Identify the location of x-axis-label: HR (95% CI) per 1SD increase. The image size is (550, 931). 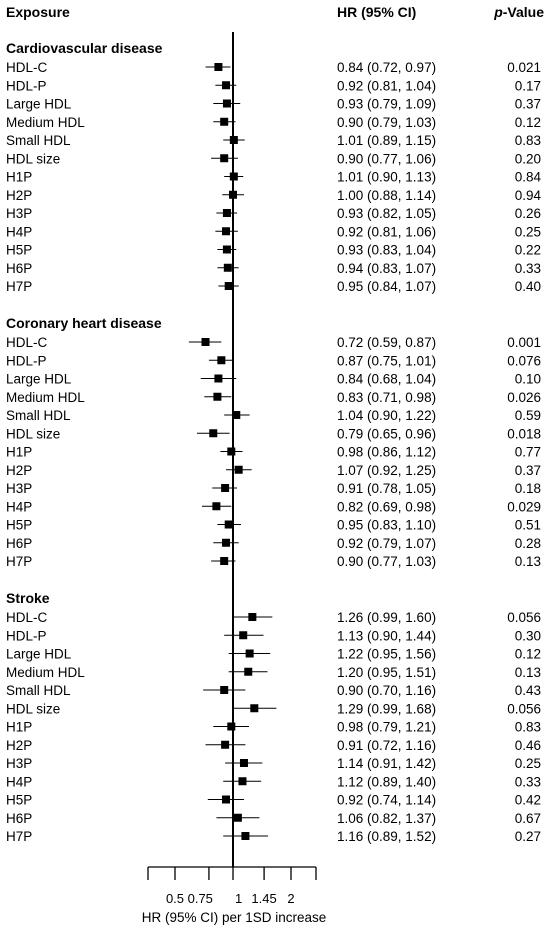
(234, 917).